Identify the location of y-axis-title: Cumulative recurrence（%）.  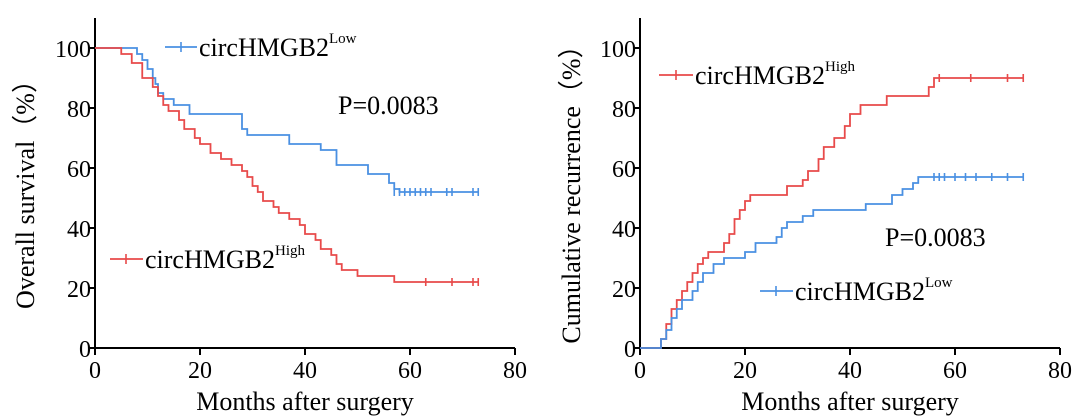
(571, 187).